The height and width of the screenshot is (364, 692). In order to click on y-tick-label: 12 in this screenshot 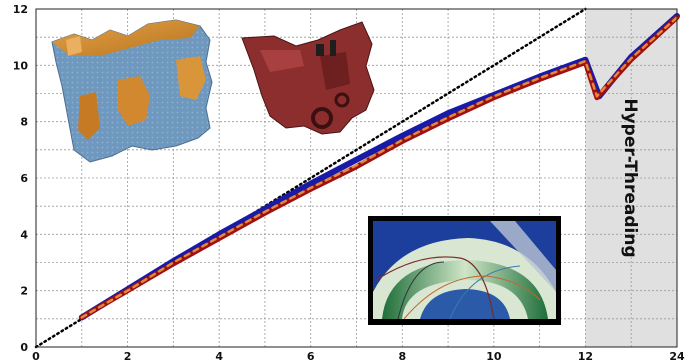, I will do `click(20, 9)`.